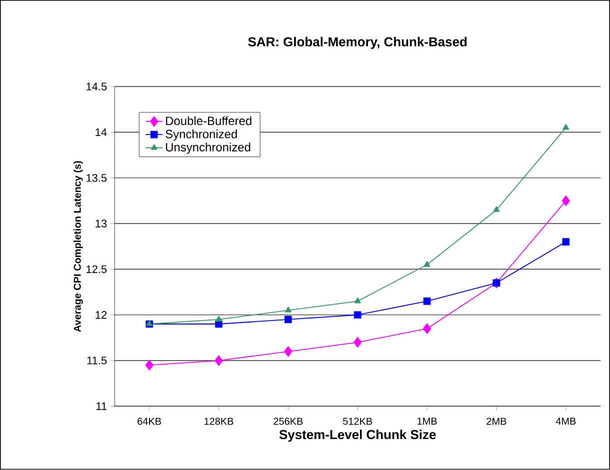 The height and width of the screenshot is (470, 610). Describe the element at coordinates (101, 406) in the screenshot. I see `y-tick-label: 11` at that location.